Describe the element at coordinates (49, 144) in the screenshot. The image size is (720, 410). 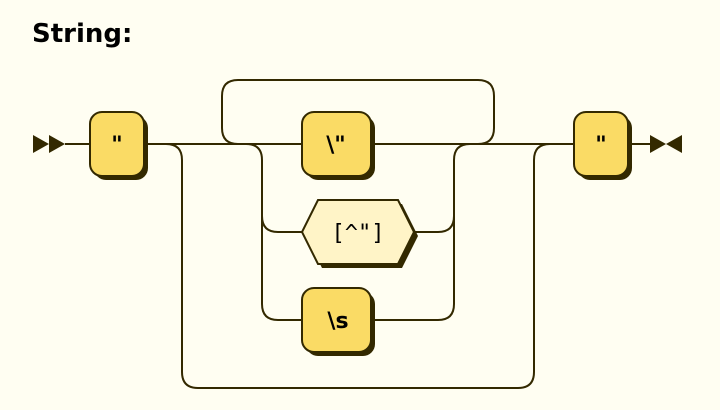
I see `start-marker-icon` at that location.